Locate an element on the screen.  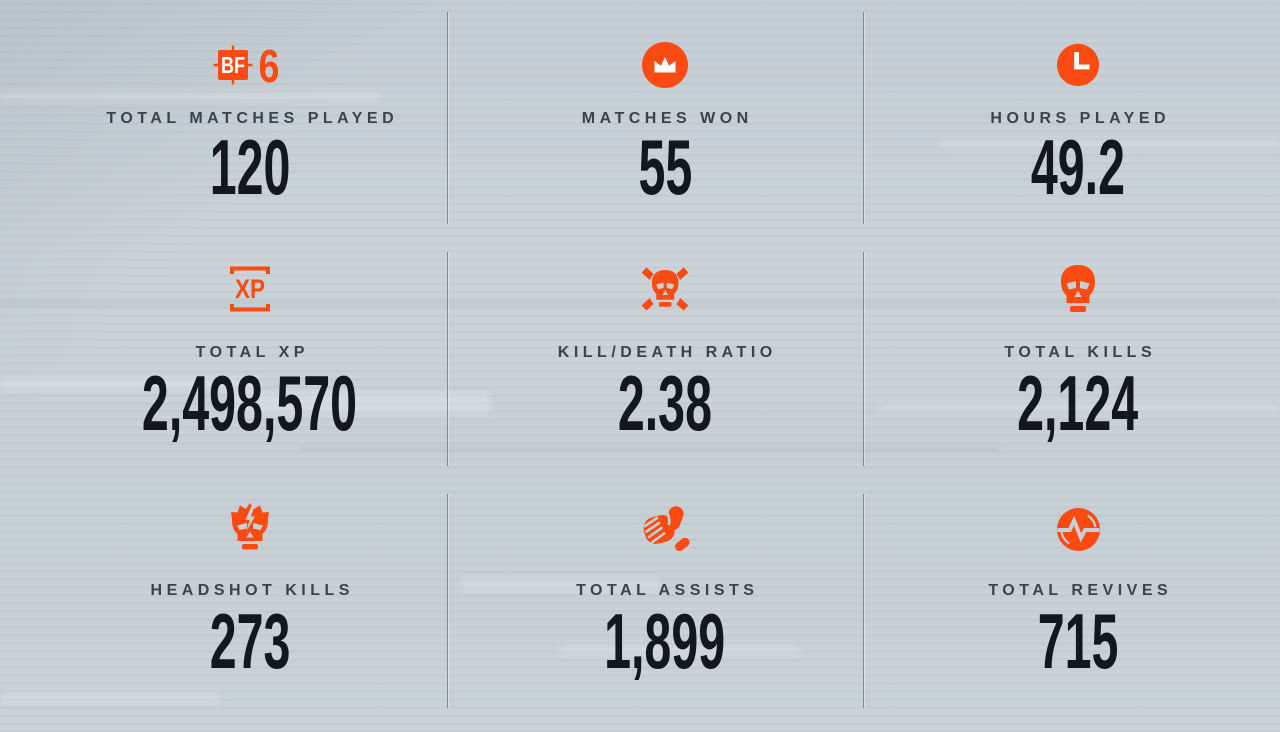
stat-card-total-kills: TOTAL KILLS 2,124 is located at coordinates (1071, 366).